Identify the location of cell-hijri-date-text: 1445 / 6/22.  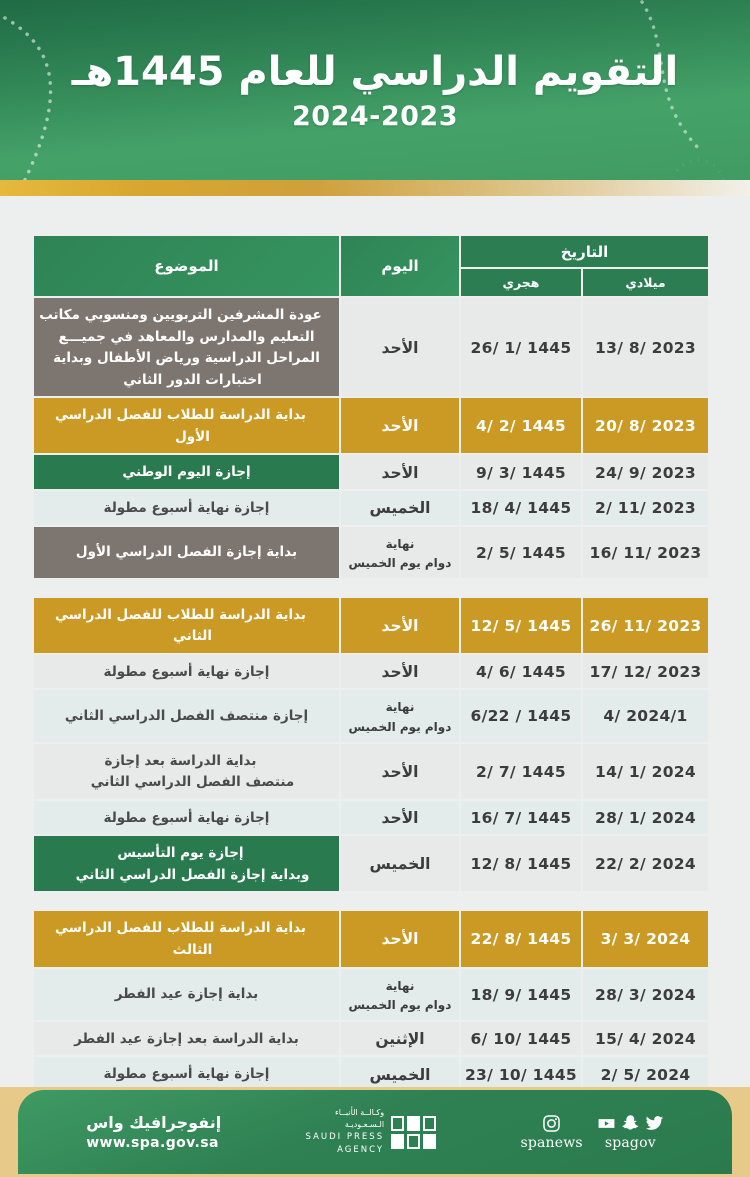
(521, 716).